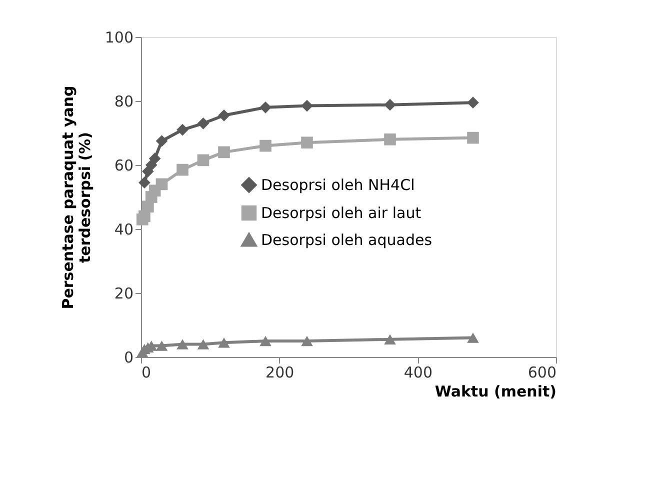 The image size is (648, 489). I want to click on y-tick-label: 80, so click(124, 101).